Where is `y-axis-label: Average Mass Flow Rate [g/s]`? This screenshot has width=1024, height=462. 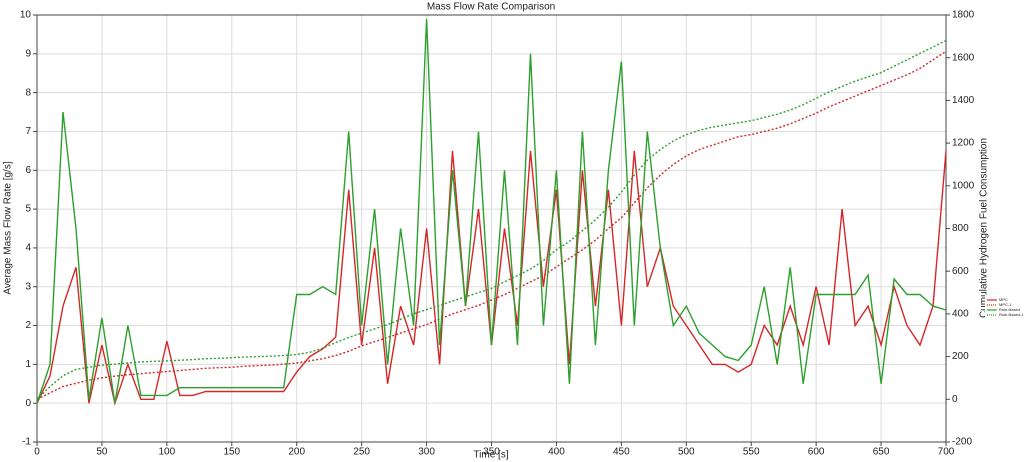 y-axis-label: Average Mass Flow Rate [g/s] is located at coordinates (8, 227).